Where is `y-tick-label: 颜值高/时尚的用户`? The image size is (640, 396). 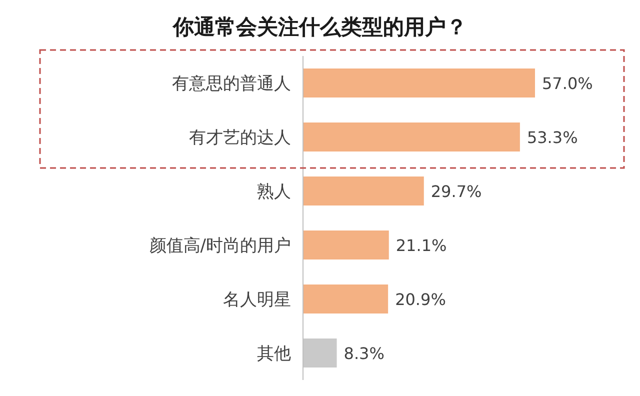 y-tick-label: 颜值高/时尚的用户 is located at coordinates (220, 246).